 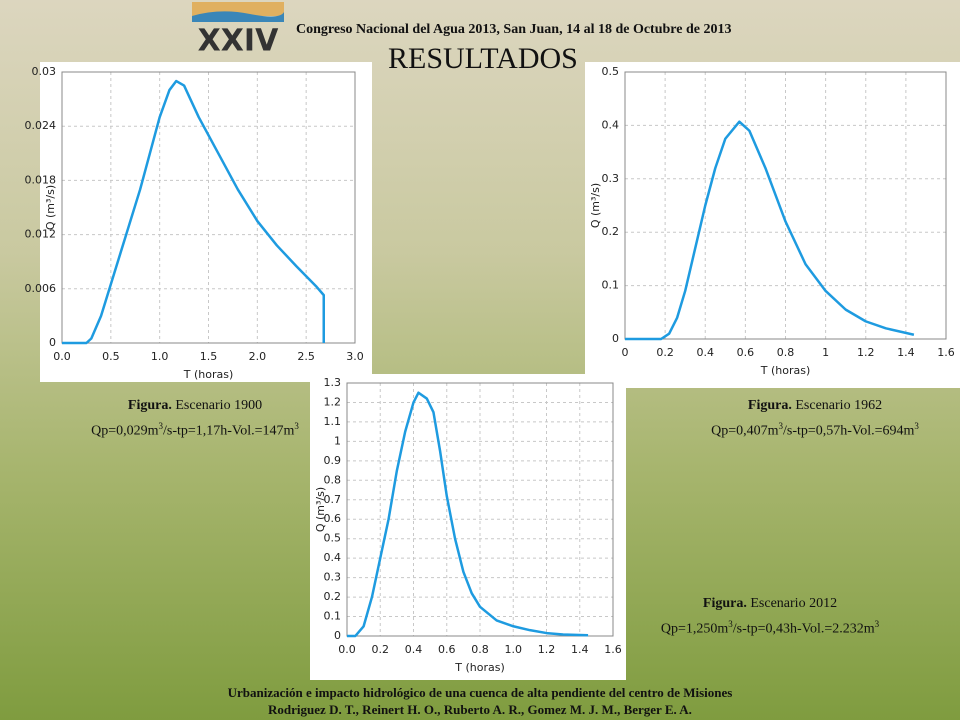 What do you see at coordinates (306, 356) in the screenshot?
I see `x-tick-label: 2.5` at bounding box center [306, 356].